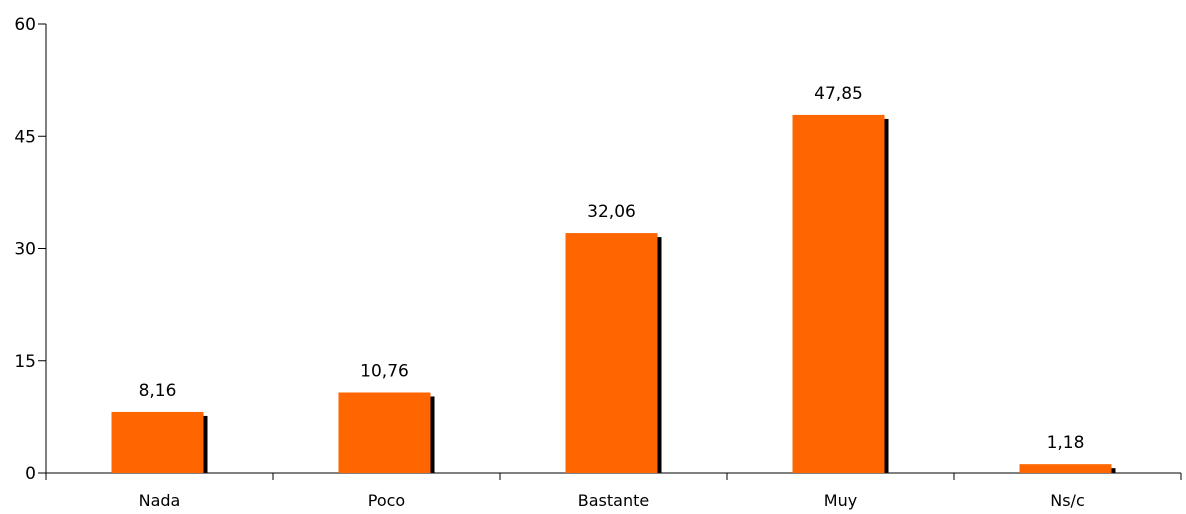 This screenshot has height=514, width=1186. What do you see at coordinates (838, 94) in the screenshot?
I see `data-label: 47,85` at bounding box center [838, 94].